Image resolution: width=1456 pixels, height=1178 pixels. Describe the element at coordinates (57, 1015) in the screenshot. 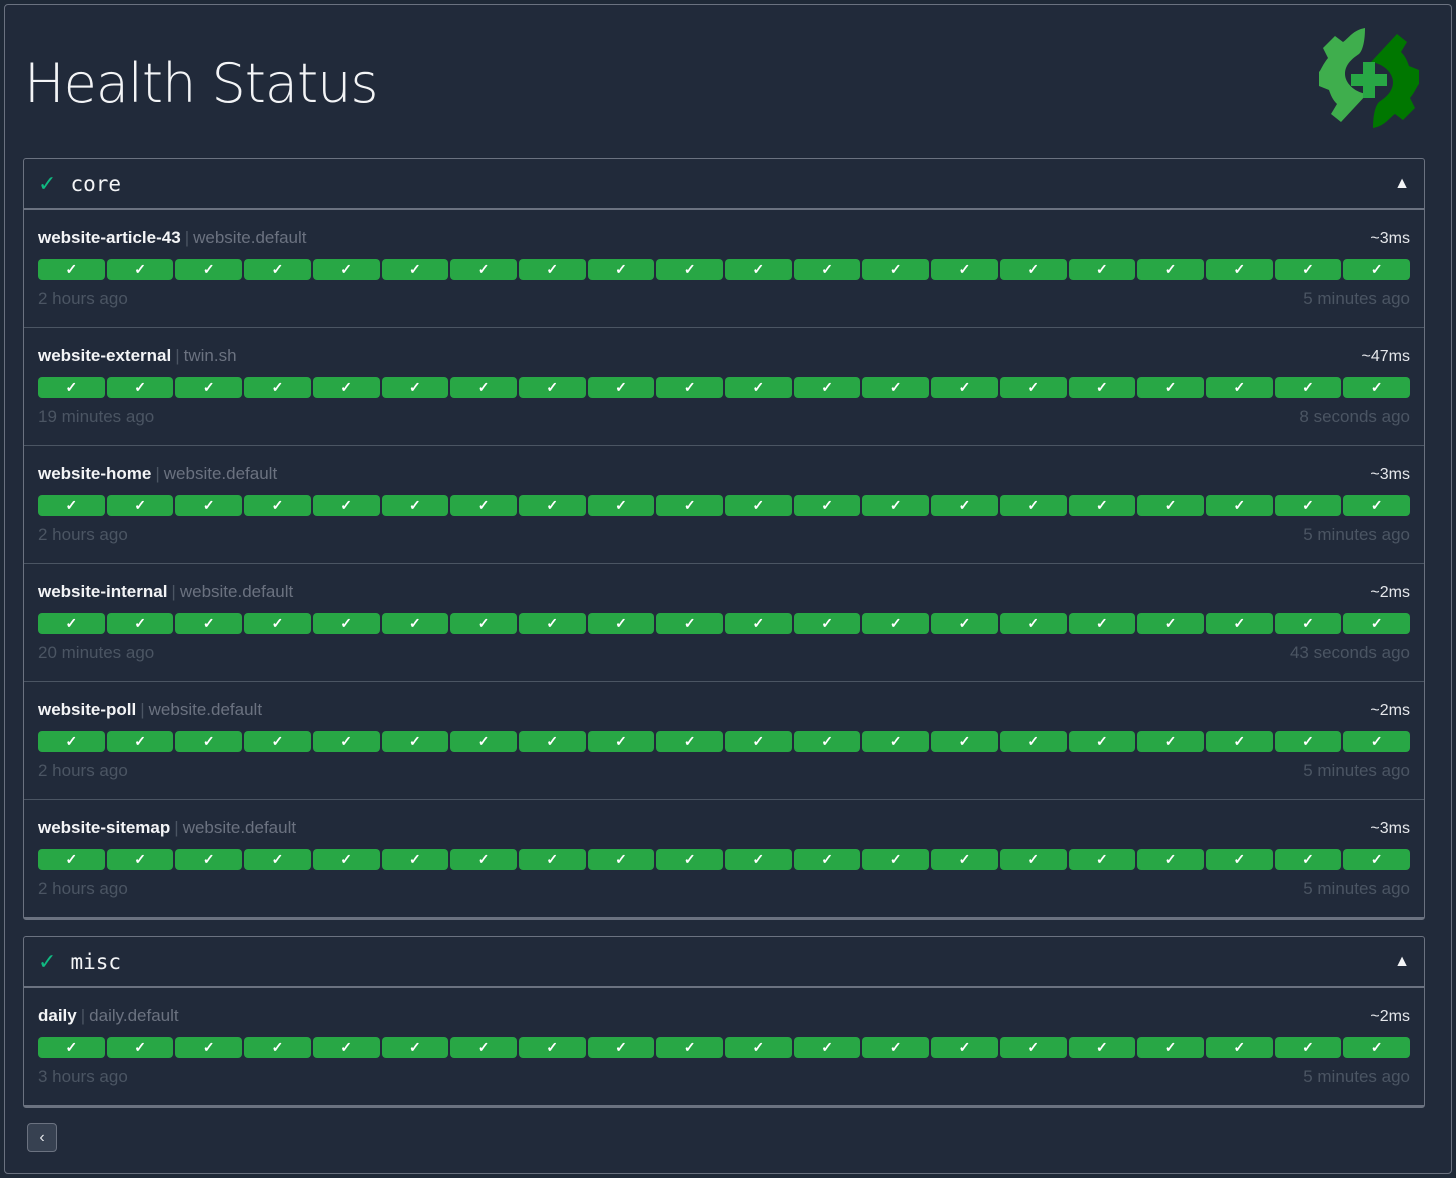

I see `endpoint-name: daily` at that location.